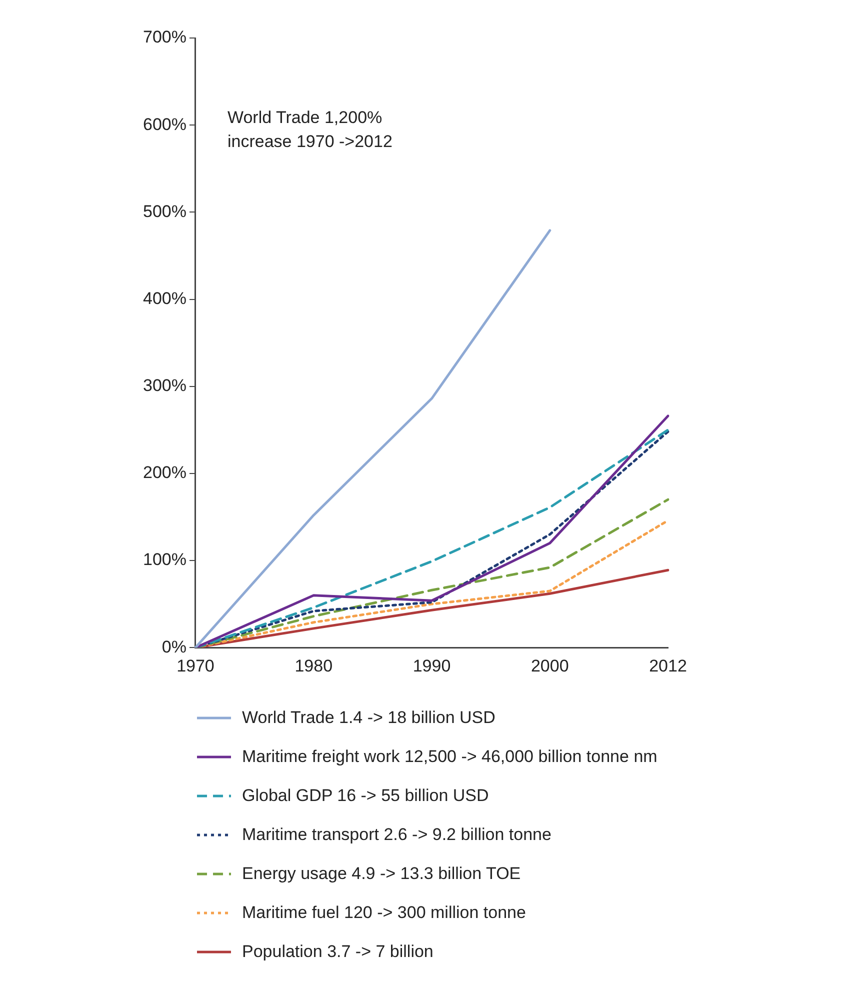 The height and width of the screenshot is (1000, 858). Describe the element at coordinates (381, 874) in the screenshot. I see `legend-label: Energy usage 4.9 -> 13.3 billion TOE` at that location.